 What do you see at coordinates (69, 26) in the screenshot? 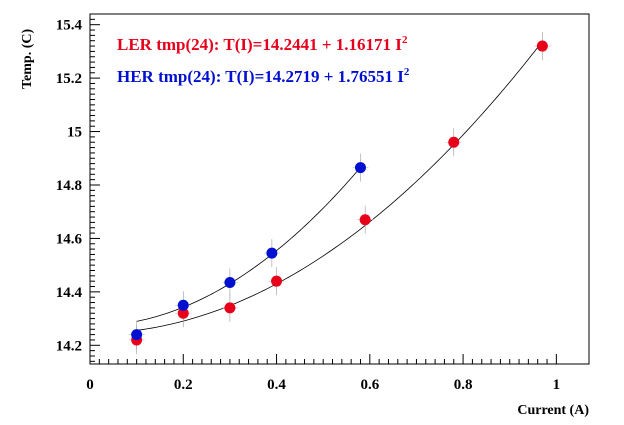
I see `y-tick-label: 15.4` at bounding box center [69, 26].